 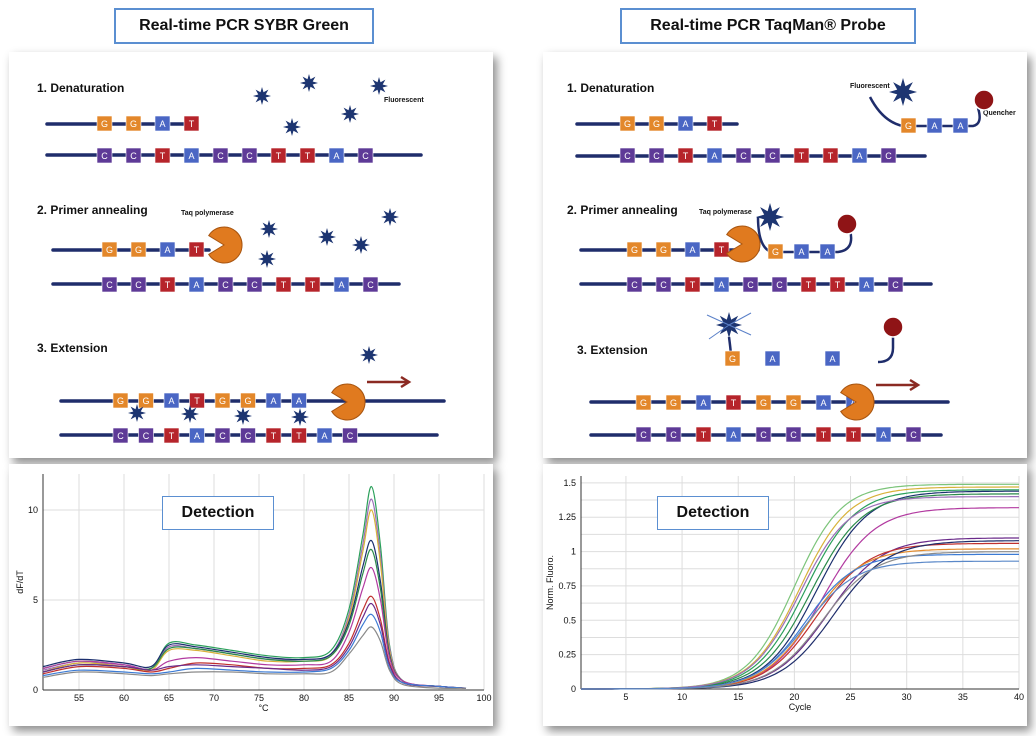 What do you see at coordinates (999, 113) in the screenshot?
I see `quencher-label: Quencher` at bounding box center [999, 113].